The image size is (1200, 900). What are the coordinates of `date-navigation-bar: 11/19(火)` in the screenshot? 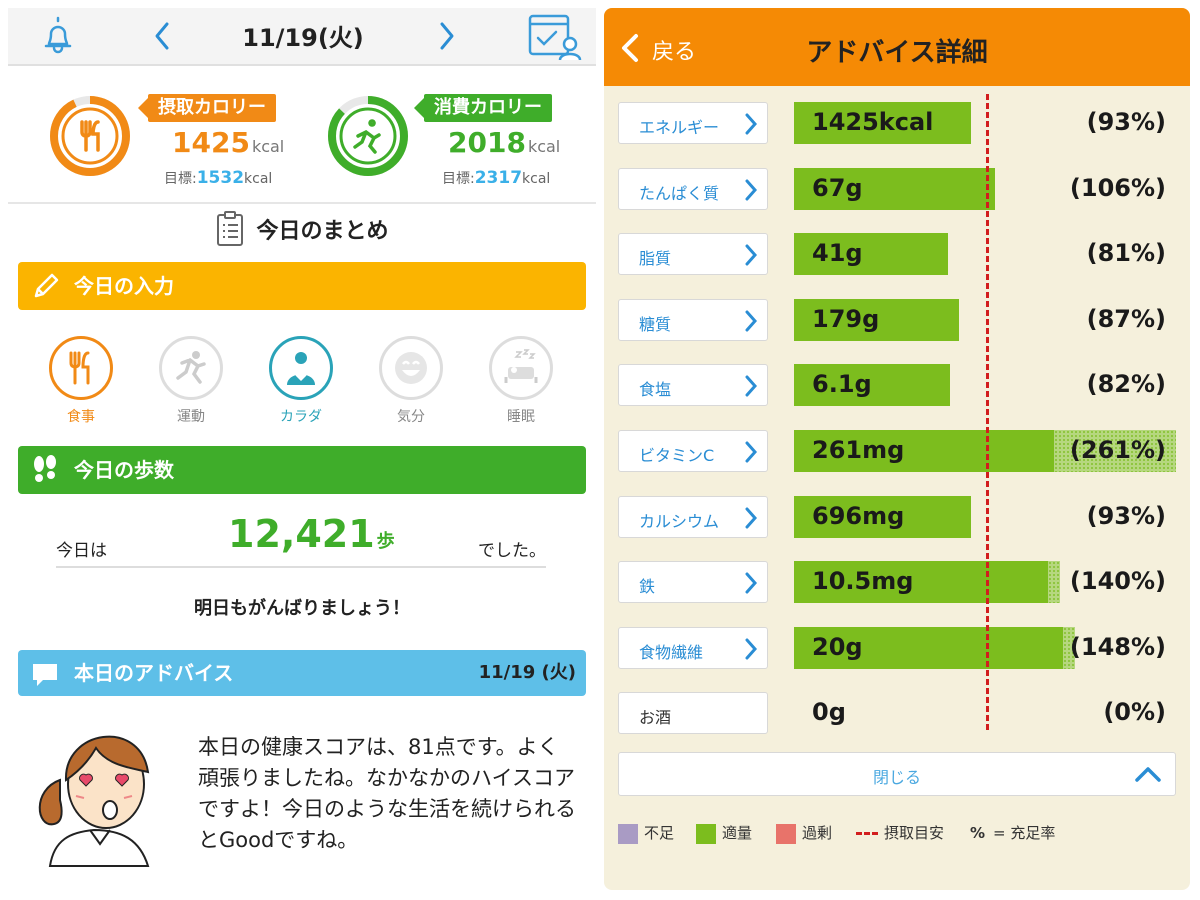 It's located at (302, 37).